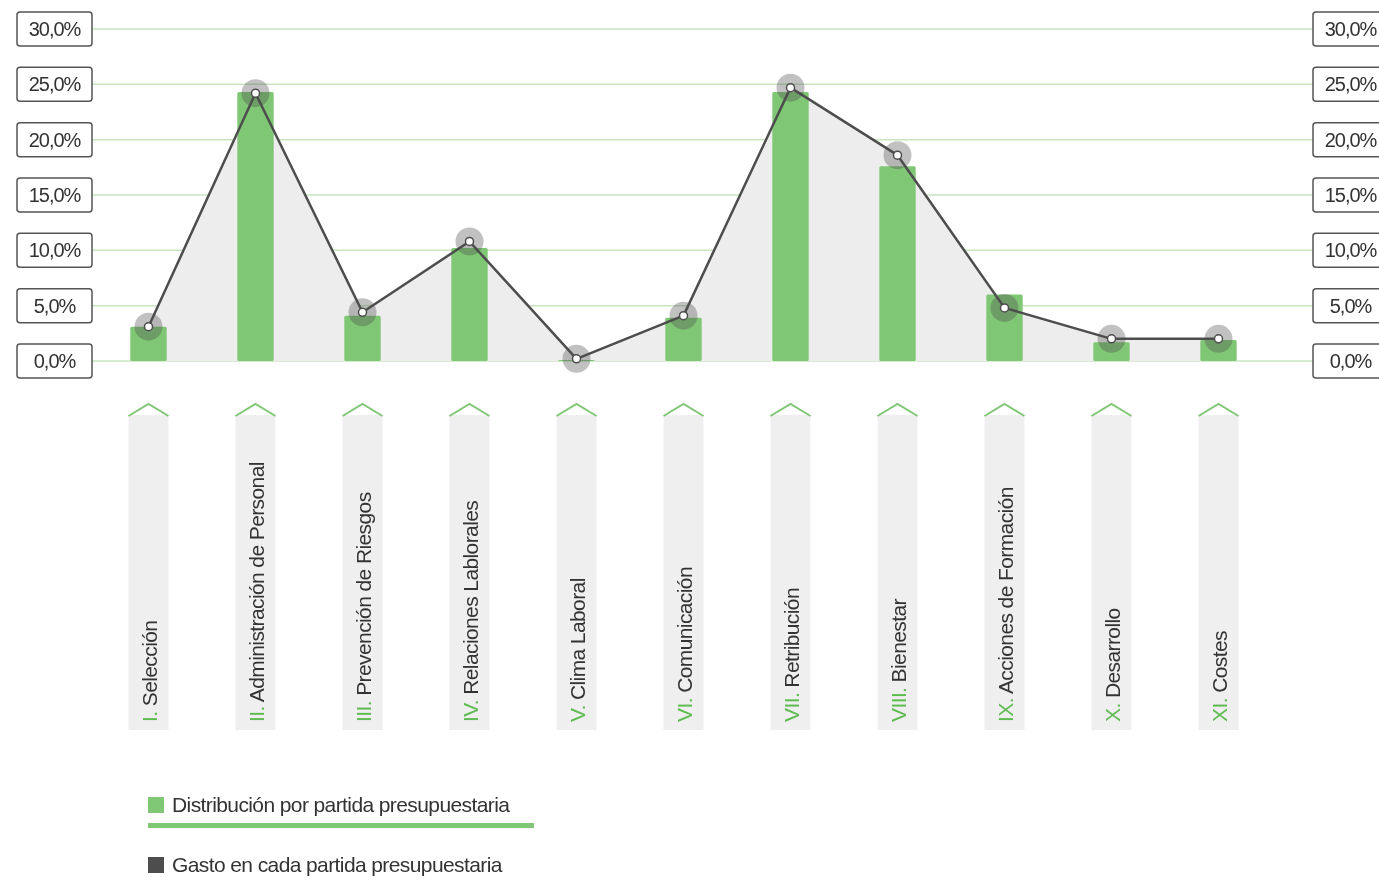  What do you see at coordinates (1351, 361) in the screenshot?
I see `y2-tick-label: 0,0%` at bounding box center [1351, 361].